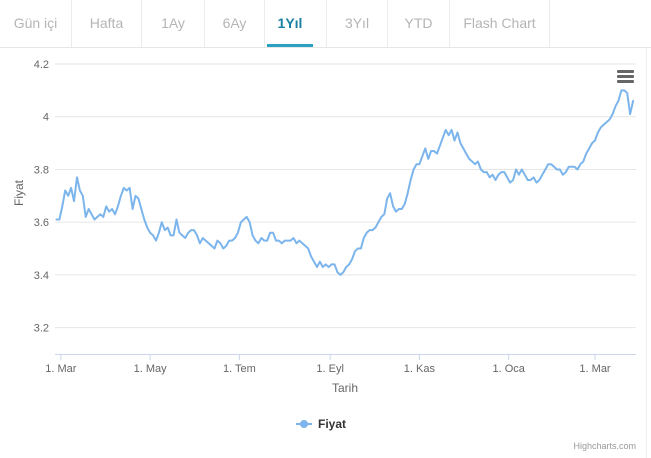 The image size is (651, 458). I want to click on menu-icon, so click(626, 77).